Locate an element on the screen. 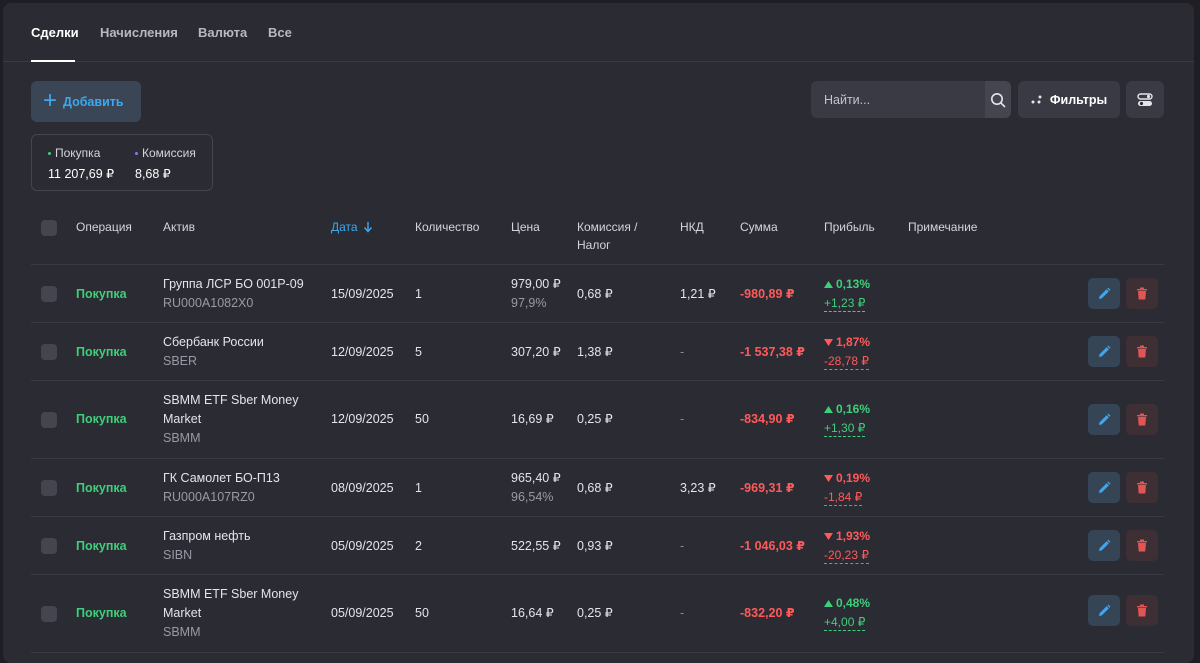 This screenshot has height=663, width=1200. row-price-value: 979,00 ₽ is located at coordinates (536, 284).